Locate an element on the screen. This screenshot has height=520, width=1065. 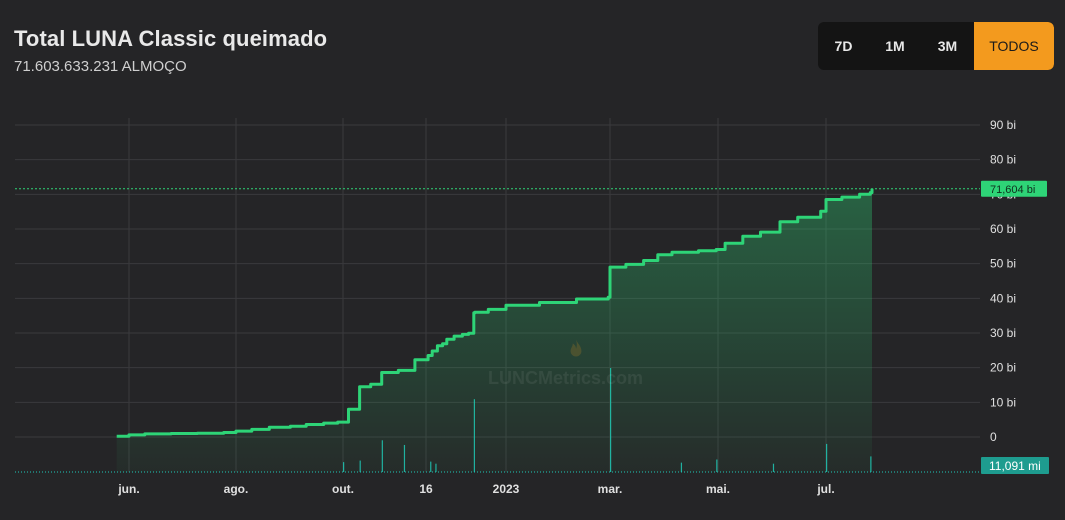
time-range-selector: 7D 1M 3M TODOS is located at coordinates (936, 46).